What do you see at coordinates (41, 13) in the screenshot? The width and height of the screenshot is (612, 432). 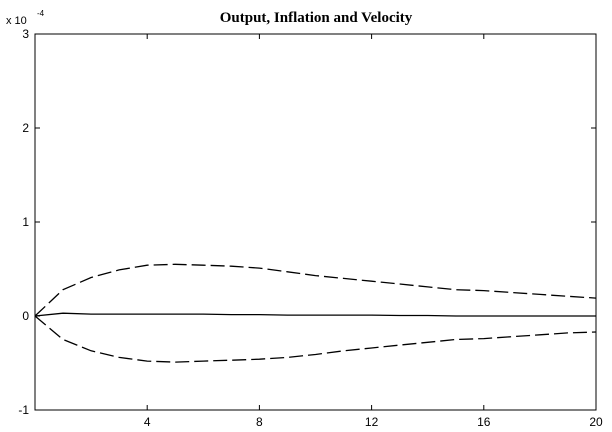 I see `y-scale-exponent: -4` at bounding box center [41, 13].